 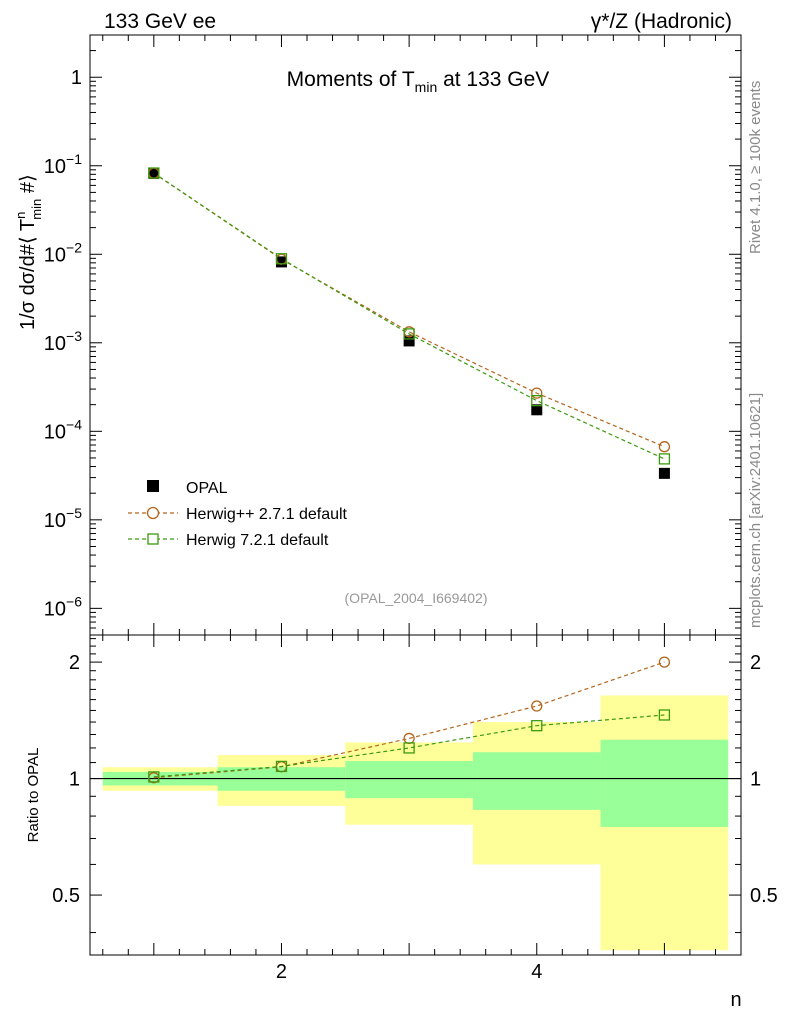 What do you see at coordinates (74, 663) in the screenshot?
I see `ratio-ytick-label-left: 2` at bounding box center [74, 663].